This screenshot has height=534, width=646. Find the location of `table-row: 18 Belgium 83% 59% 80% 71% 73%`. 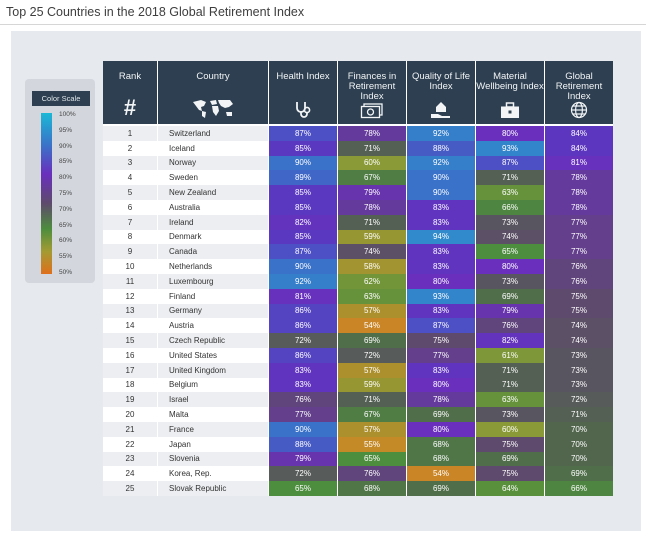

table-row: 18 Belgium 83% 59% 80% 71% 73% is located at coordinates (358, 385).